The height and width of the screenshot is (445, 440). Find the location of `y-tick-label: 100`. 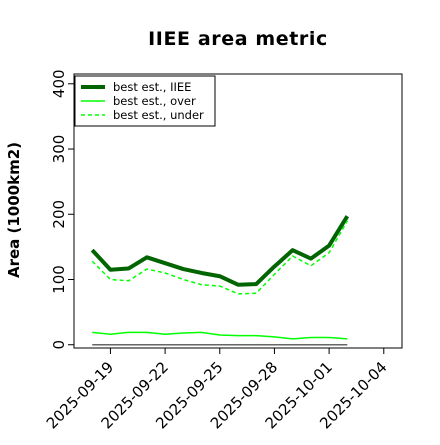

y-tick-label: 100 is located at coordinates (59, 279).